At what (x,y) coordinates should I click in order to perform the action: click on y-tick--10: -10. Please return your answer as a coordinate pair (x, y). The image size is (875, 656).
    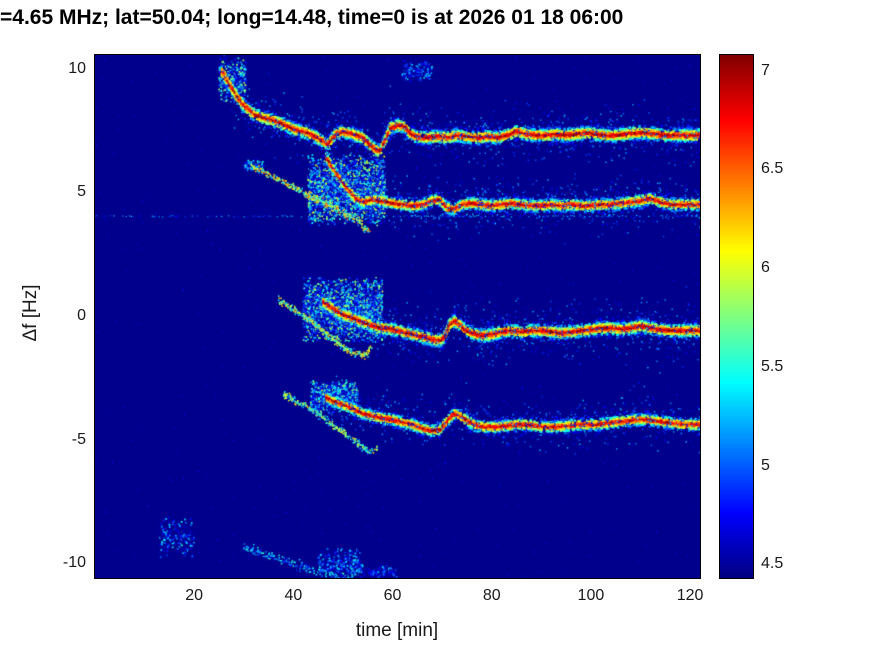
    Looking at the image, I should click on (74, 563).